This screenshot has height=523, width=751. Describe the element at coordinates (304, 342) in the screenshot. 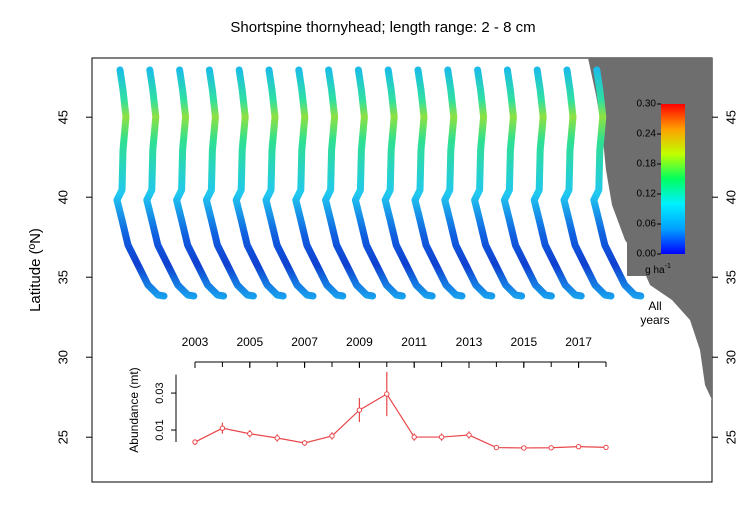

I see `x-tick-label: 2007` at that location.